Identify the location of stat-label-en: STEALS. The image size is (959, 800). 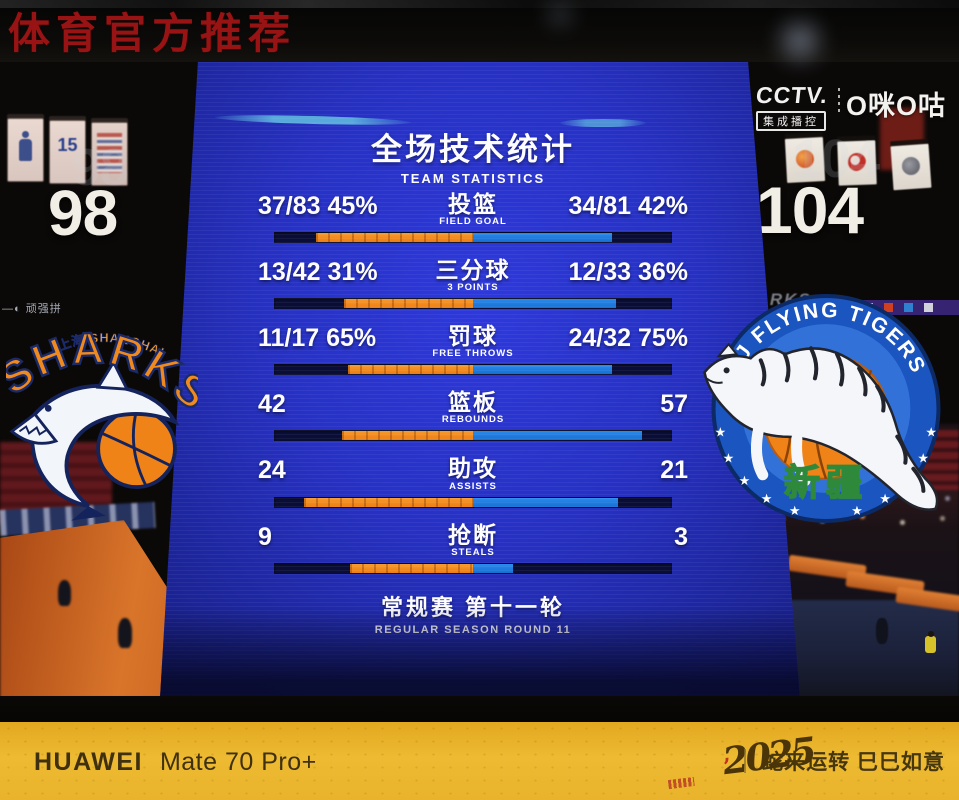
(473, 552).